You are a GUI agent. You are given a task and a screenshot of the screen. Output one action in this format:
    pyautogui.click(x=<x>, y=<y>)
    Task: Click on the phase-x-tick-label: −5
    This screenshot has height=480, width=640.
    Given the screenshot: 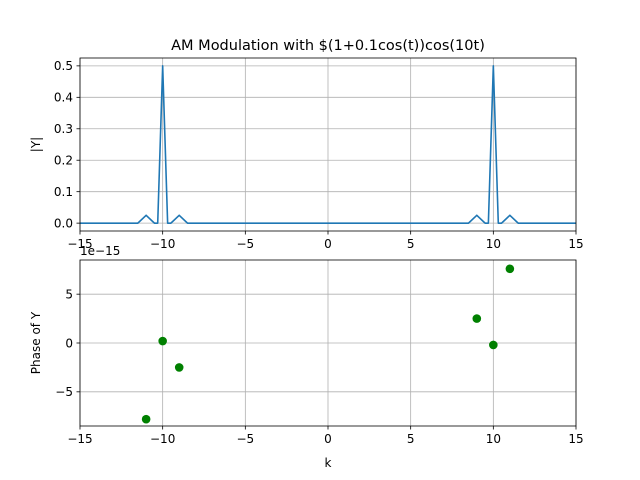 What is the action you would take?
    pyautogui.click(x=245, y=439)
    